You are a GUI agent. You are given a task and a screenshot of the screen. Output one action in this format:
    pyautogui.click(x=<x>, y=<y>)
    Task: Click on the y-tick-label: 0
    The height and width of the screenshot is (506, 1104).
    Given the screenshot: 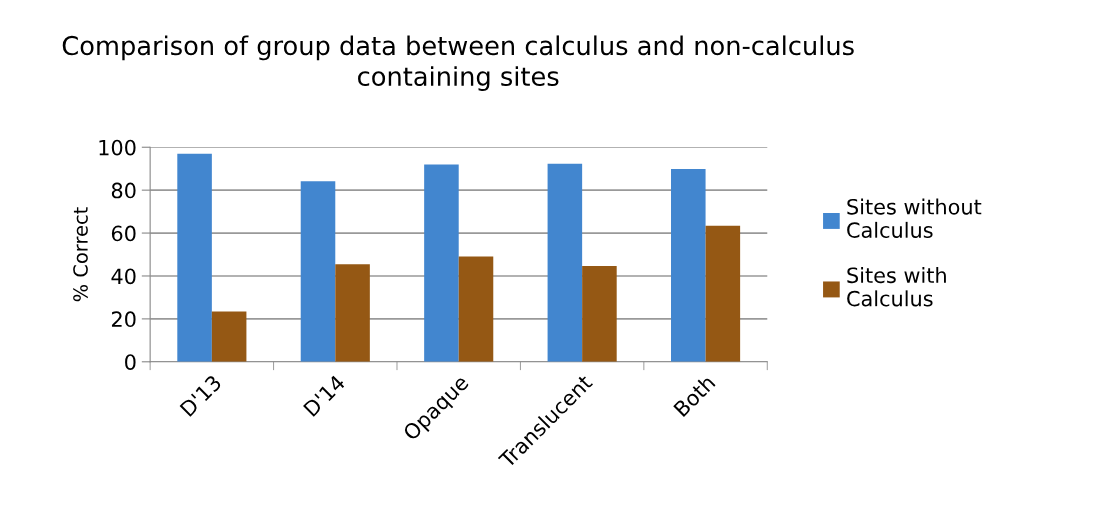 What is the action you would take?
    pyautogui.click(x=130, y=362)
    